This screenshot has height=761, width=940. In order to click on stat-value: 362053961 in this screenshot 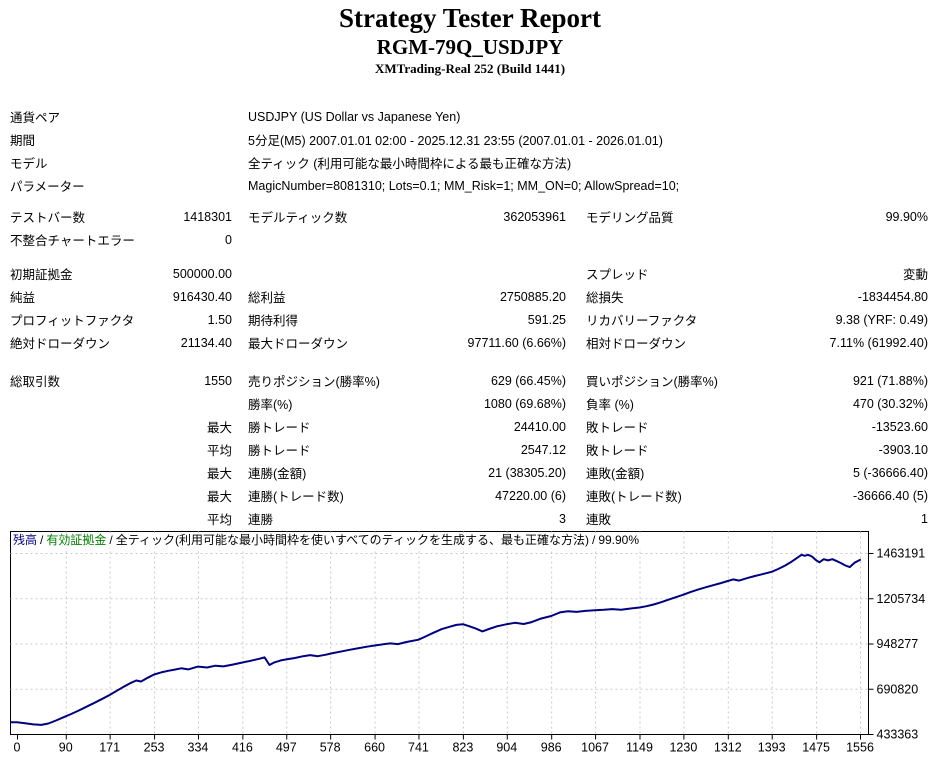, I will do `click(534, 216)`.